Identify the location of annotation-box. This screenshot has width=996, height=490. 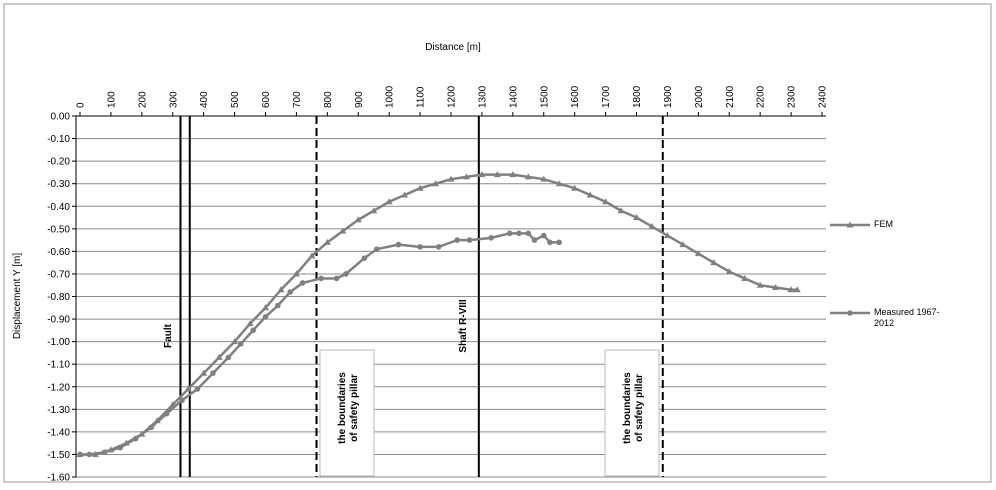
(632, 413).